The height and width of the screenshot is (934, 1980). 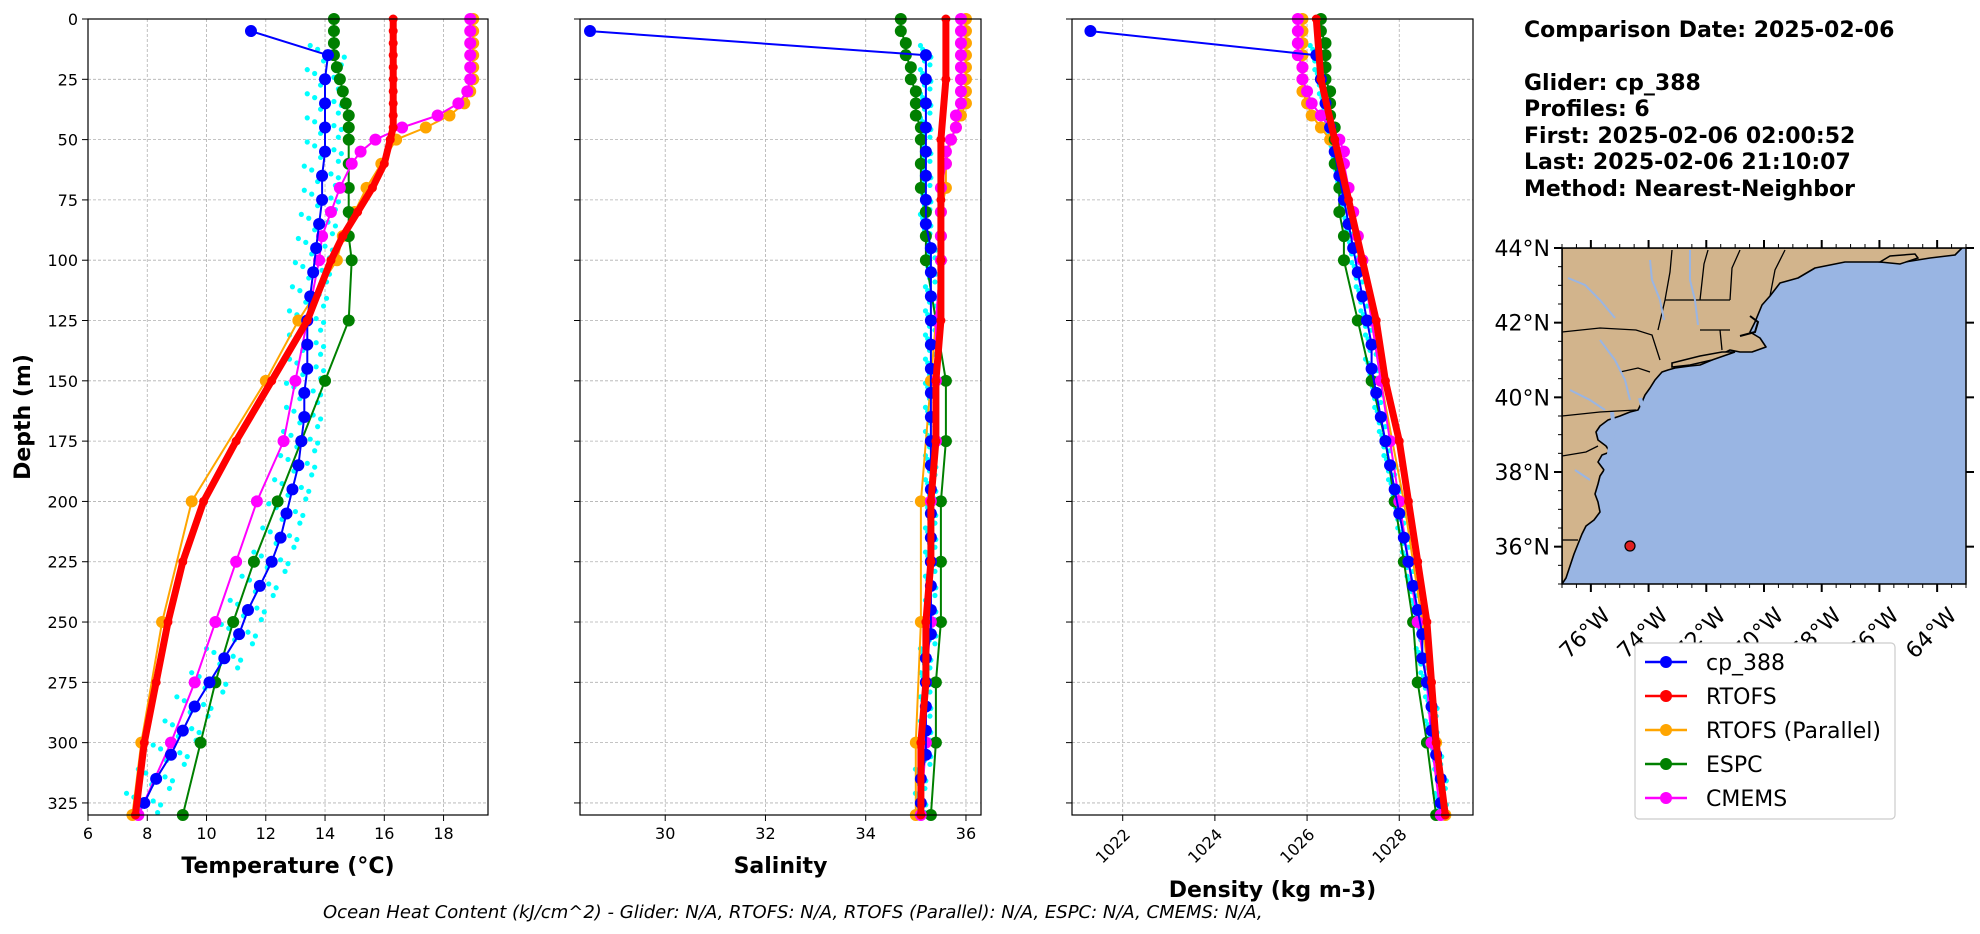 I want to click on x-tick-label: 8, so click(x=147, y=833).